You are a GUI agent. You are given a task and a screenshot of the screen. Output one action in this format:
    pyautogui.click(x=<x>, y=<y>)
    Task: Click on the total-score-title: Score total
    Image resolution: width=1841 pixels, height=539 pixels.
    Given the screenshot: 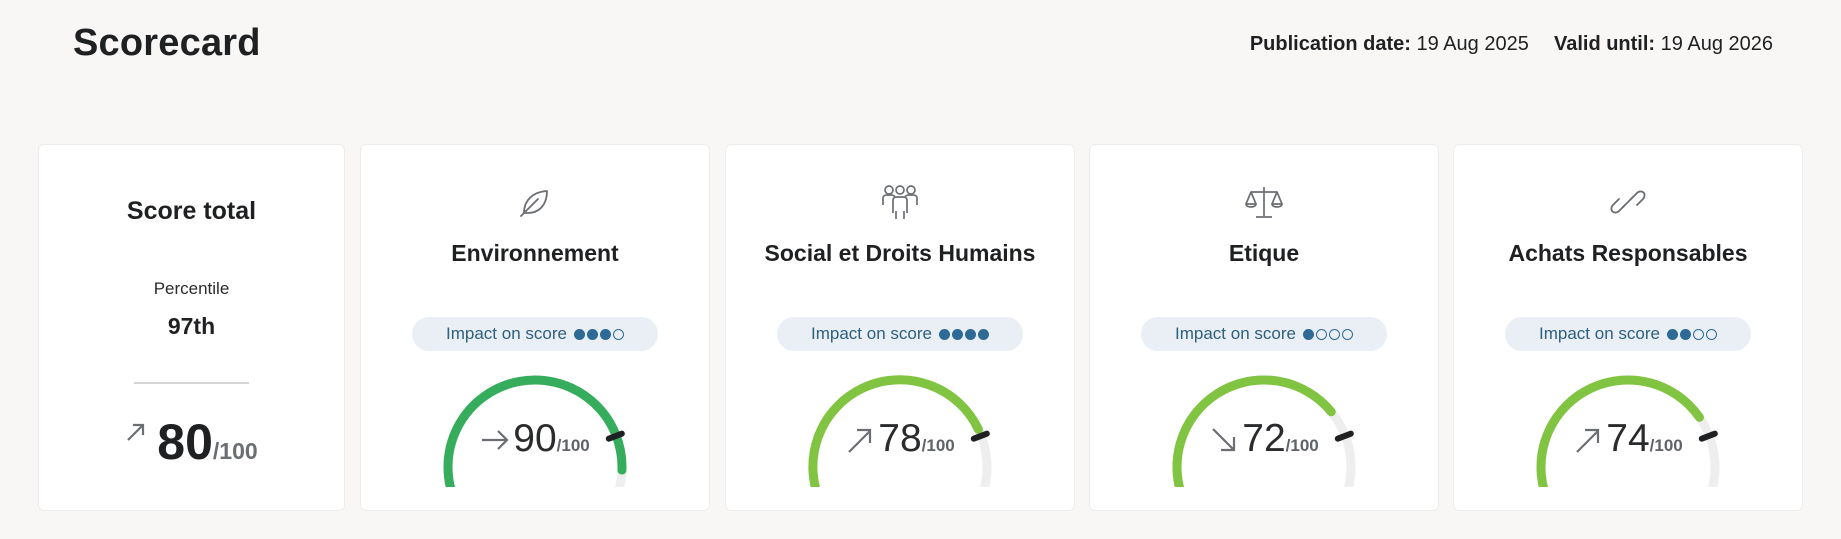 What is the action you would take?
    pyautogui.click(x=191, y=211)
    